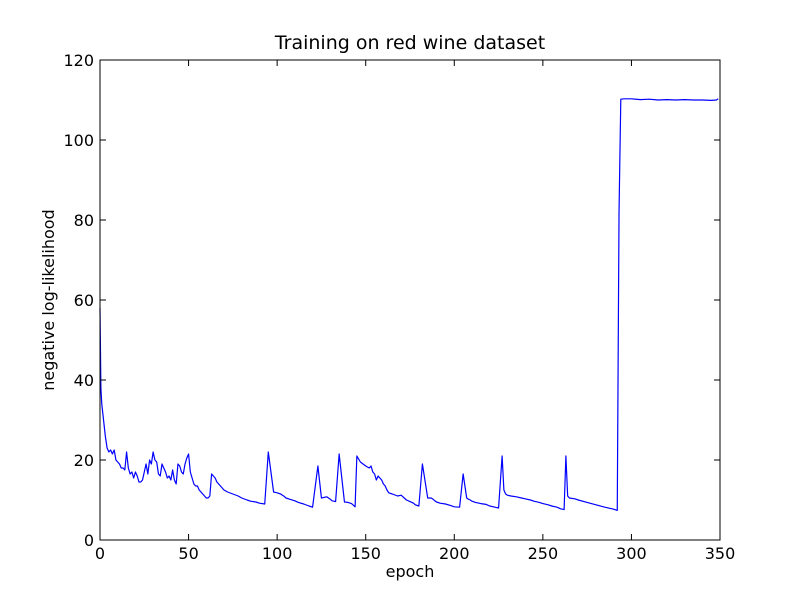  Describe the element at coordinates (84, 300) in the screenshot. I see `y-tick-label: 60` at that location.